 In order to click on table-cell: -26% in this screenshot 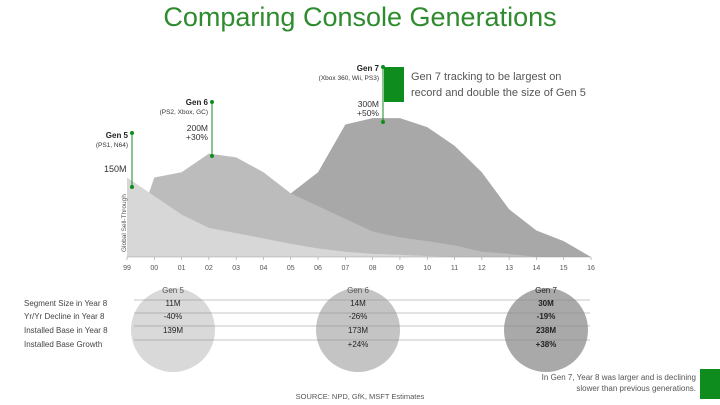, I will do `click(358, 316)`.